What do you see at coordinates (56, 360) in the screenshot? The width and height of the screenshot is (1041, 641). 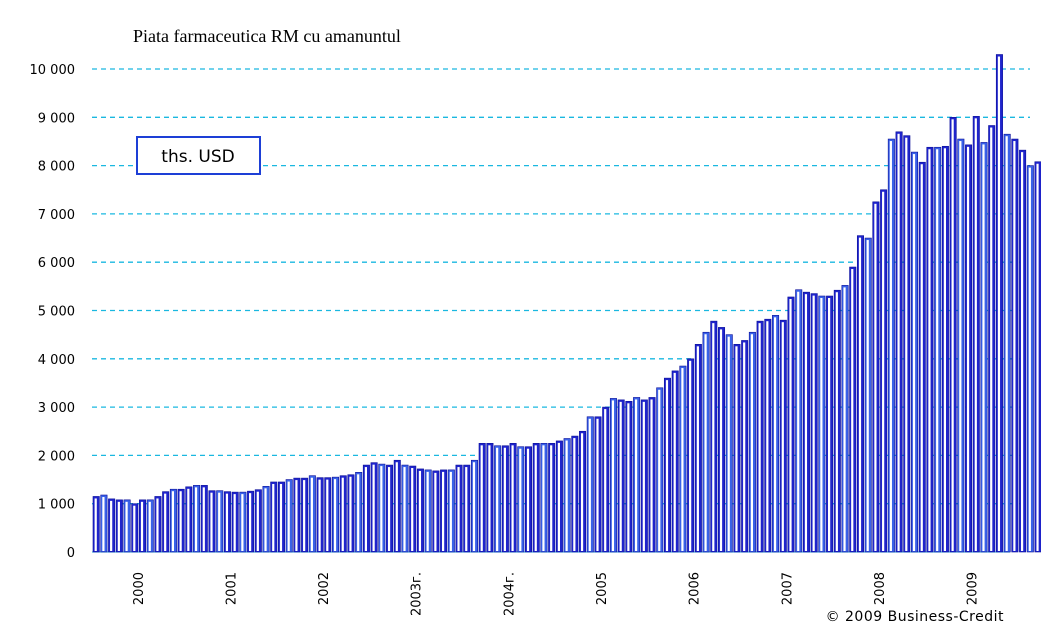 I see `y-tick-label: 4 000` at bounding box center [56, 360].